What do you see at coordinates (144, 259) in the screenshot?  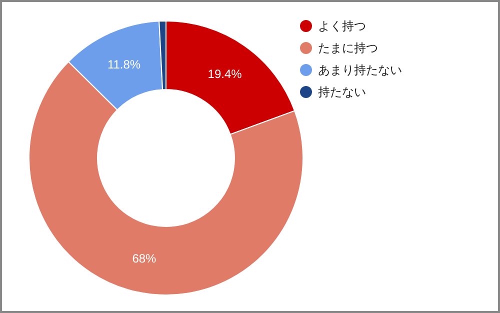 I see `data-label: 68%` at bounding box center [144, 259].